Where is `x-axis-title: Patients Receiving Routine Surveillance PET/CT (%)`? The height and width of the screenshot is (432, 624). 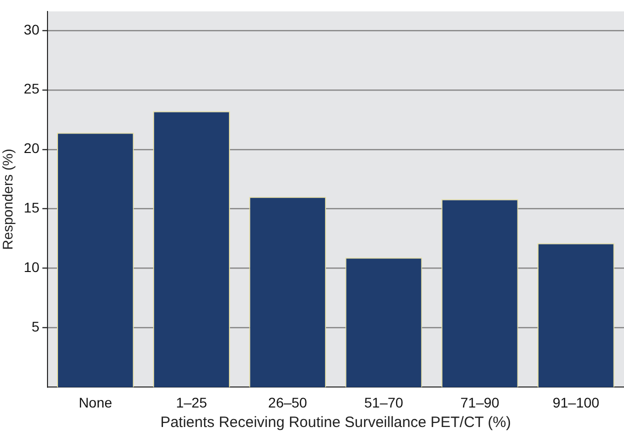 x-axis-title: Patients Receiving Routine Surveillance PET/CT (%) is located at coordinates (336, 423).